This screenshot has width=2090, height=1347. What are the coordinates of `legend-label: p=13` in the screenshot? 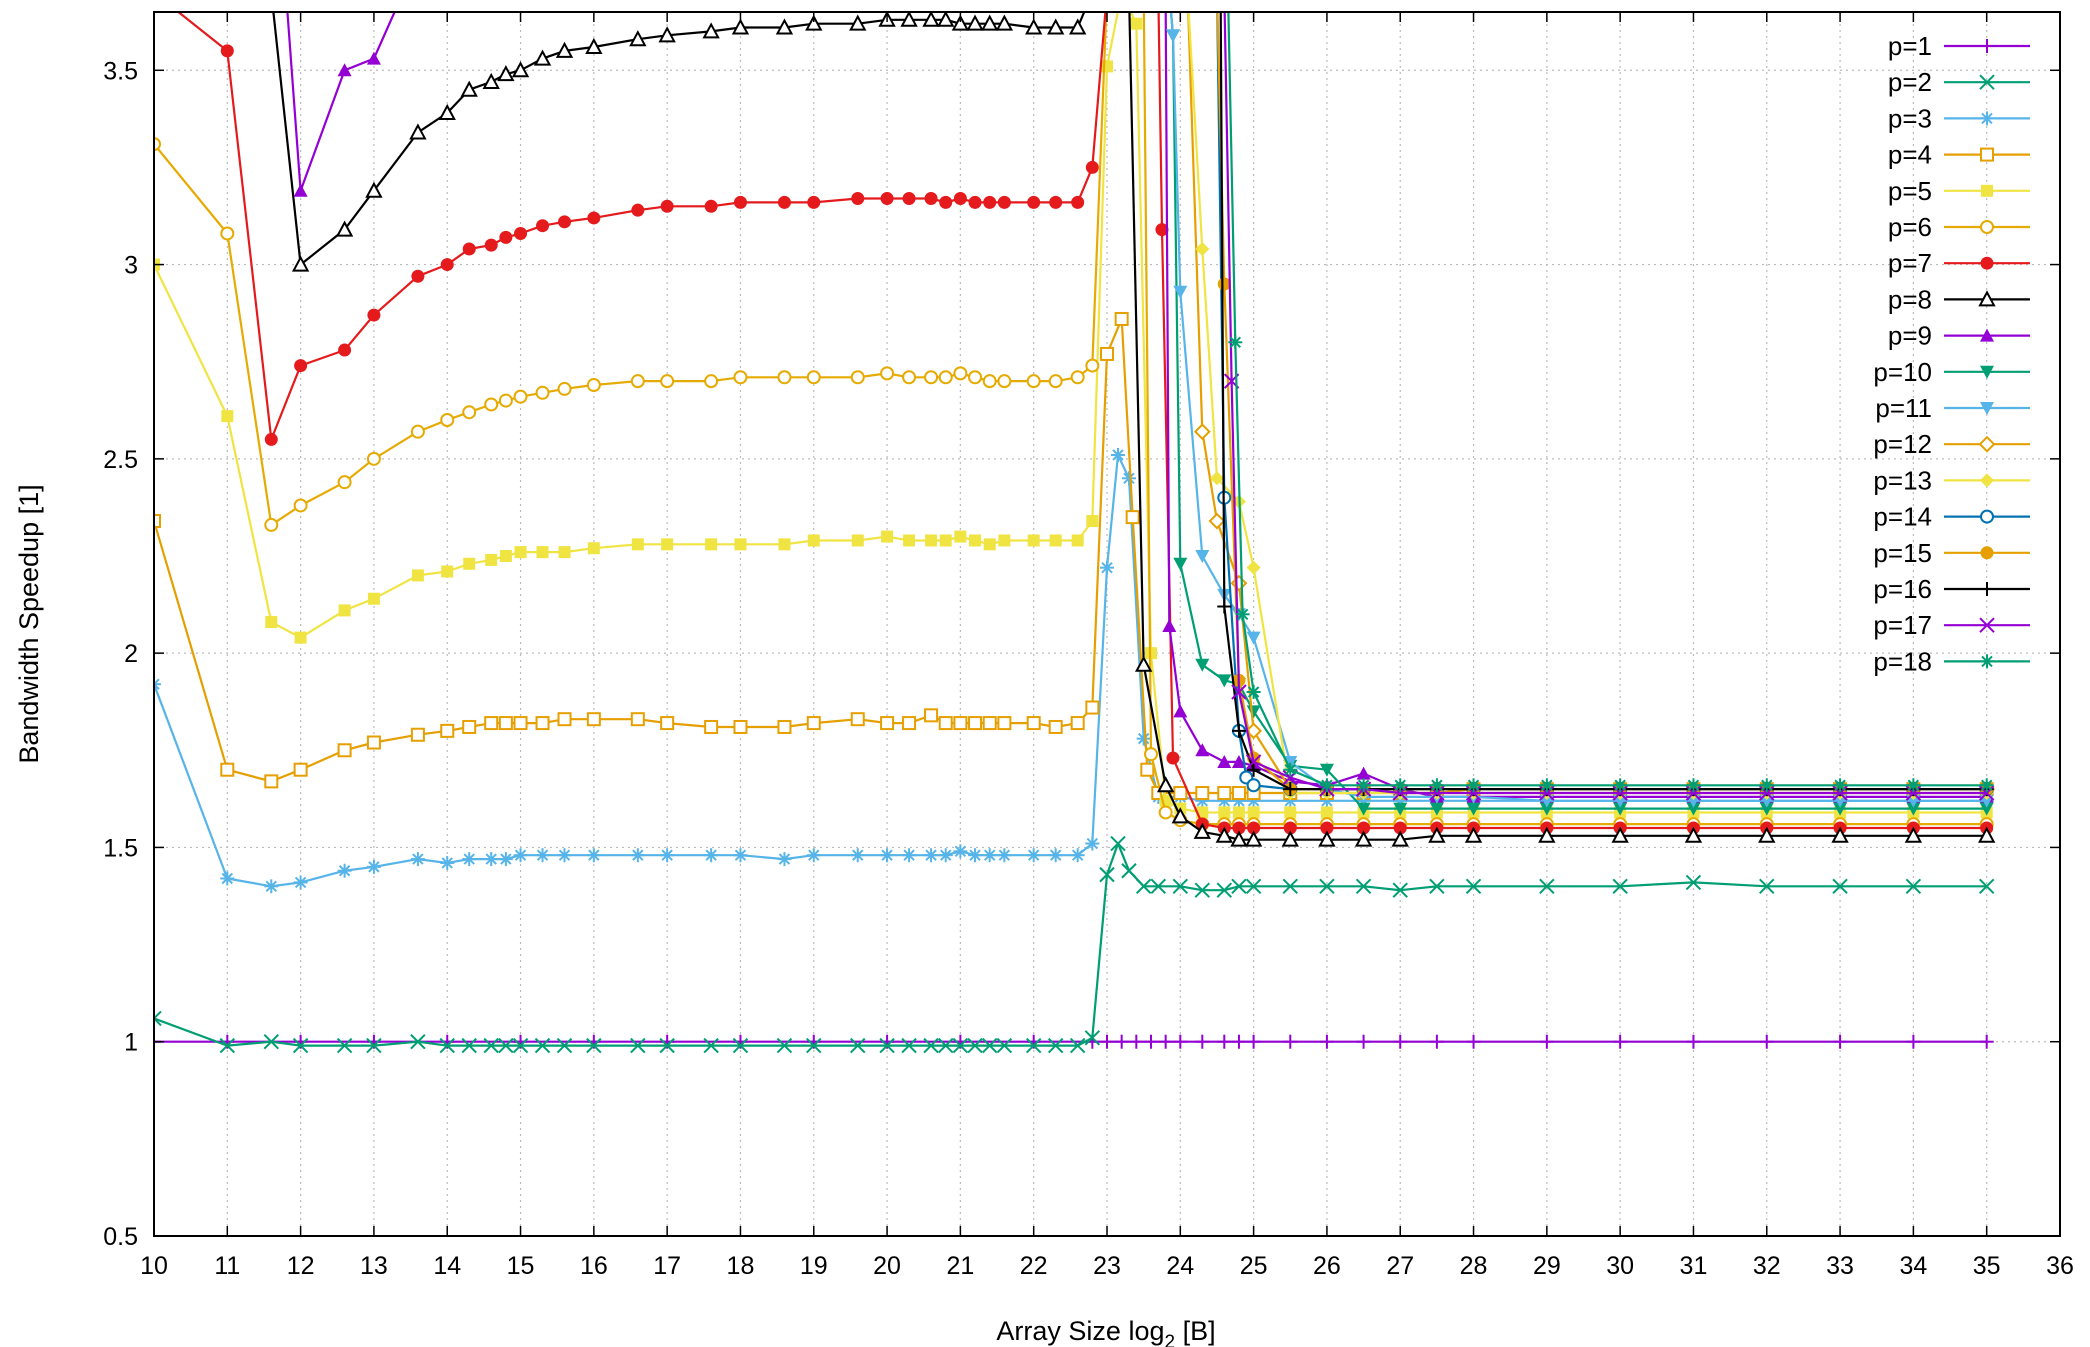 It's located at (1902, 480).